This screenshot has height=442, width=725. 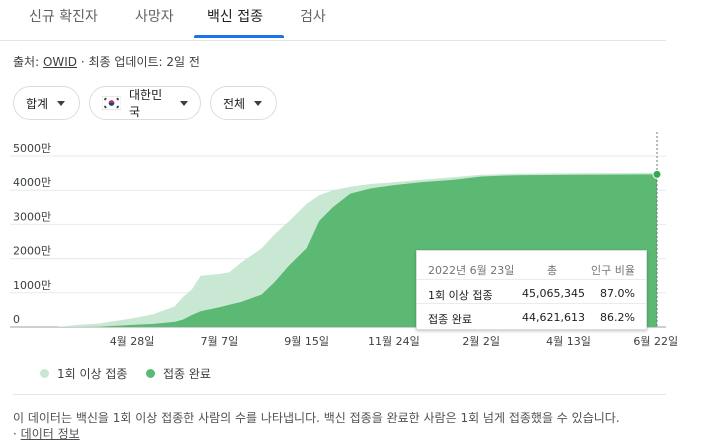 I want to click on tooltip-row: 1회 이상 접종 45,065,345 87.0%, so click(x=531, y=292).